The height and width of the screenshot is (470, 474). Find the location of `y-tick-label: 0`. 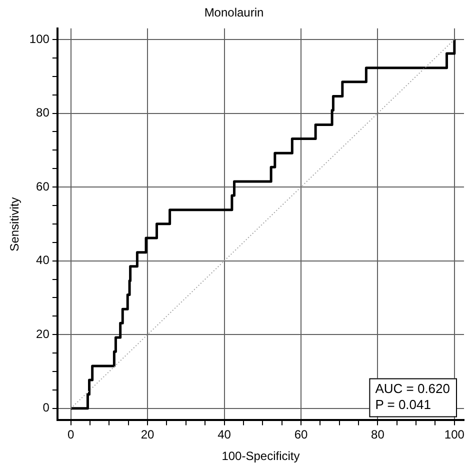

y-tick-label: 0 is located at coordinates (46, 407).